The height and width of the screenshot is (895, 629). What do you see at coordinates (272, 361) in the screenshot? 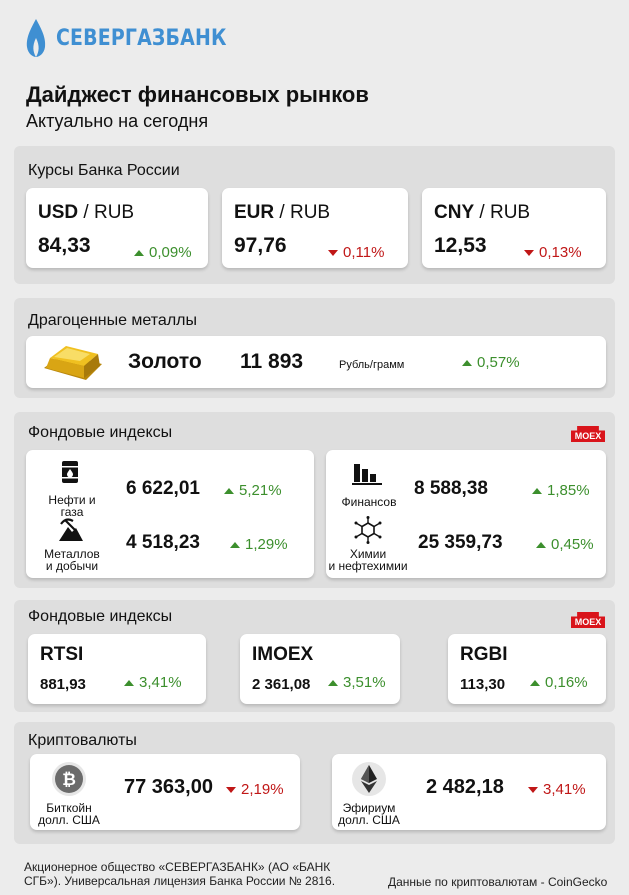
I see `metal-value: 11 893` at bounding box center [272, 361].